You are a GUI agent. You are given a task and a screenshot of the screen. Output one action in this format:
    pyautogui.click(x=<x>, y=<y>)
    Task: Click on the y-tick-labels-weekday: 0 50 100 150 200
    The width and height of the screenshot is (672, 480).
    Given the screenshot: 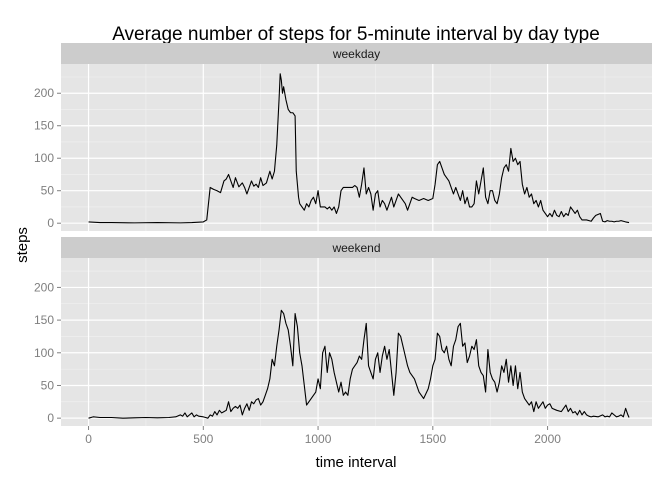 What is the action you would take?
    pyautogui.click(x=47, y=158)
    